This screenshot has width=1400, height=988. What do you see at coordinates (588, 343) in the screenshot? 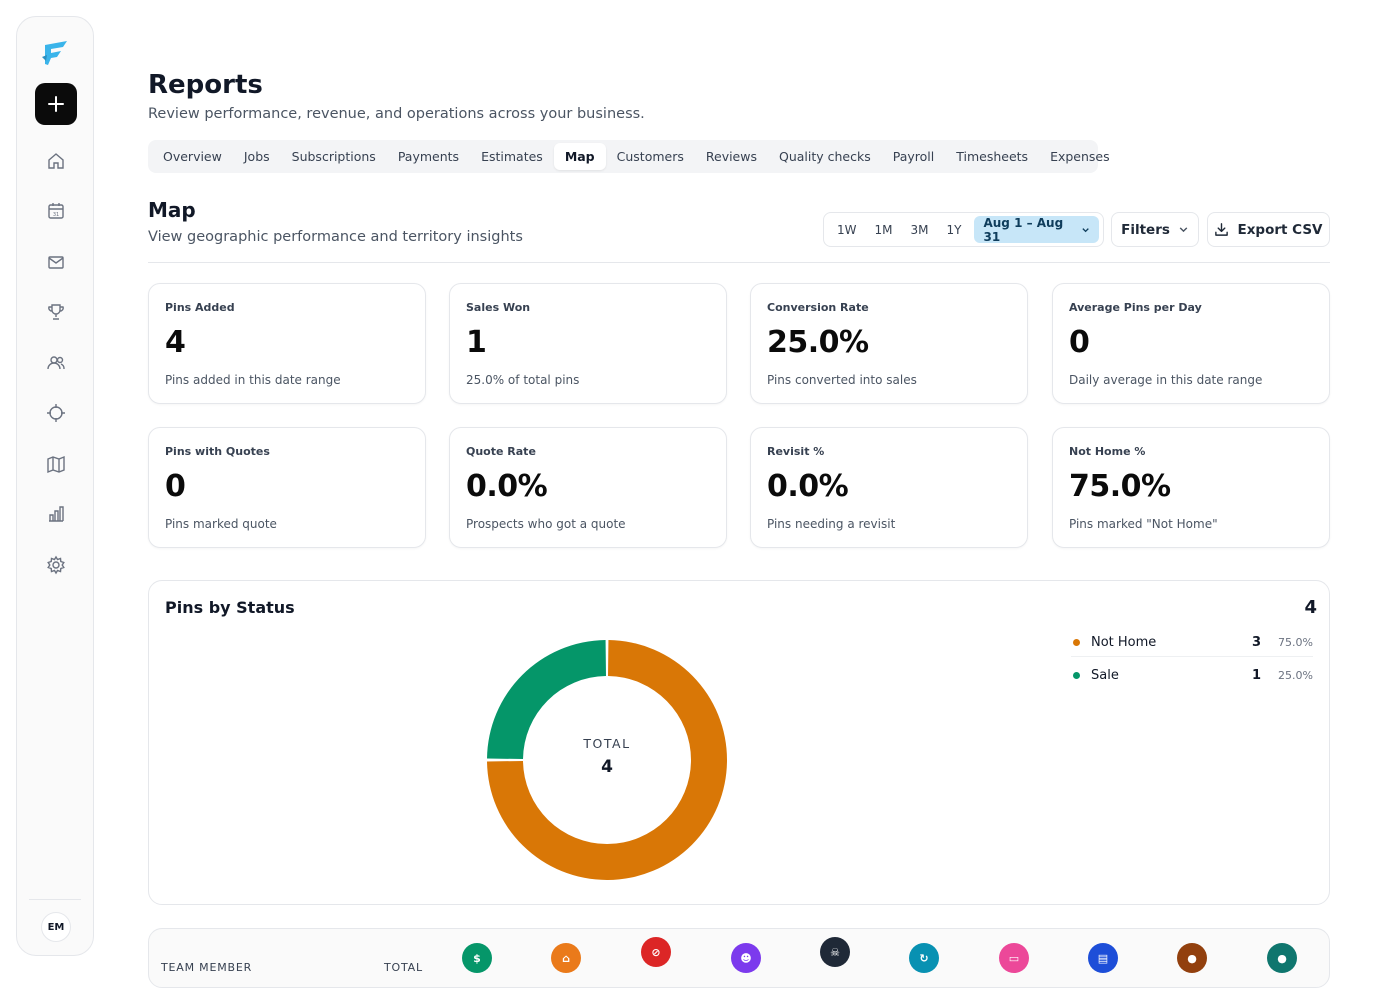
I see `stat-card-sales-won: Sales Won 1 25.0% of total pins` at bounding box center [588, 343].